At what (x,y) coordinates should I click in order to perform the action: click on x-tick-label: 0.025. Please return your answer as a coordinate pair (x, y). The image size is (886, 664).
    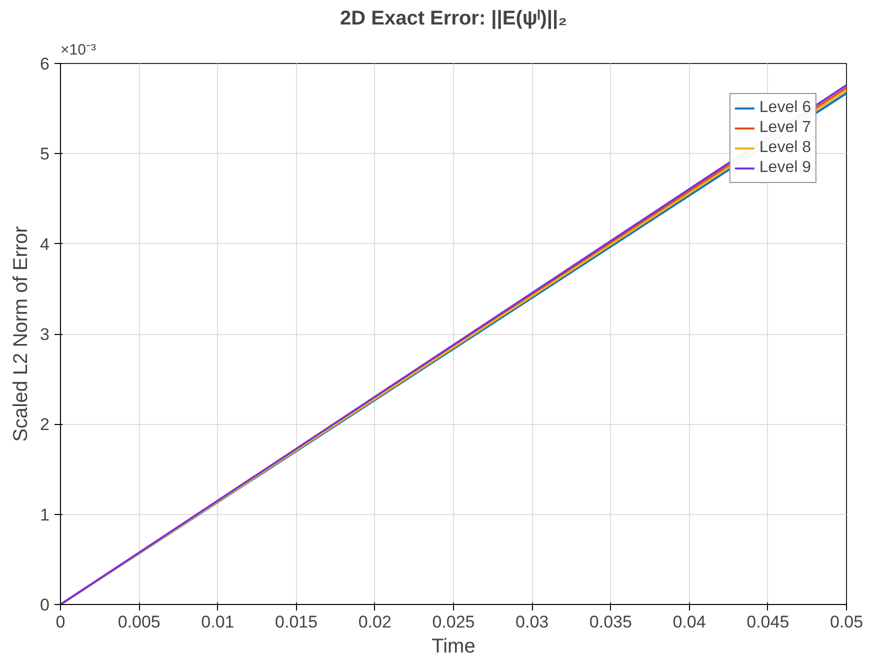
    Looking at the image, I should click on (453, 622).